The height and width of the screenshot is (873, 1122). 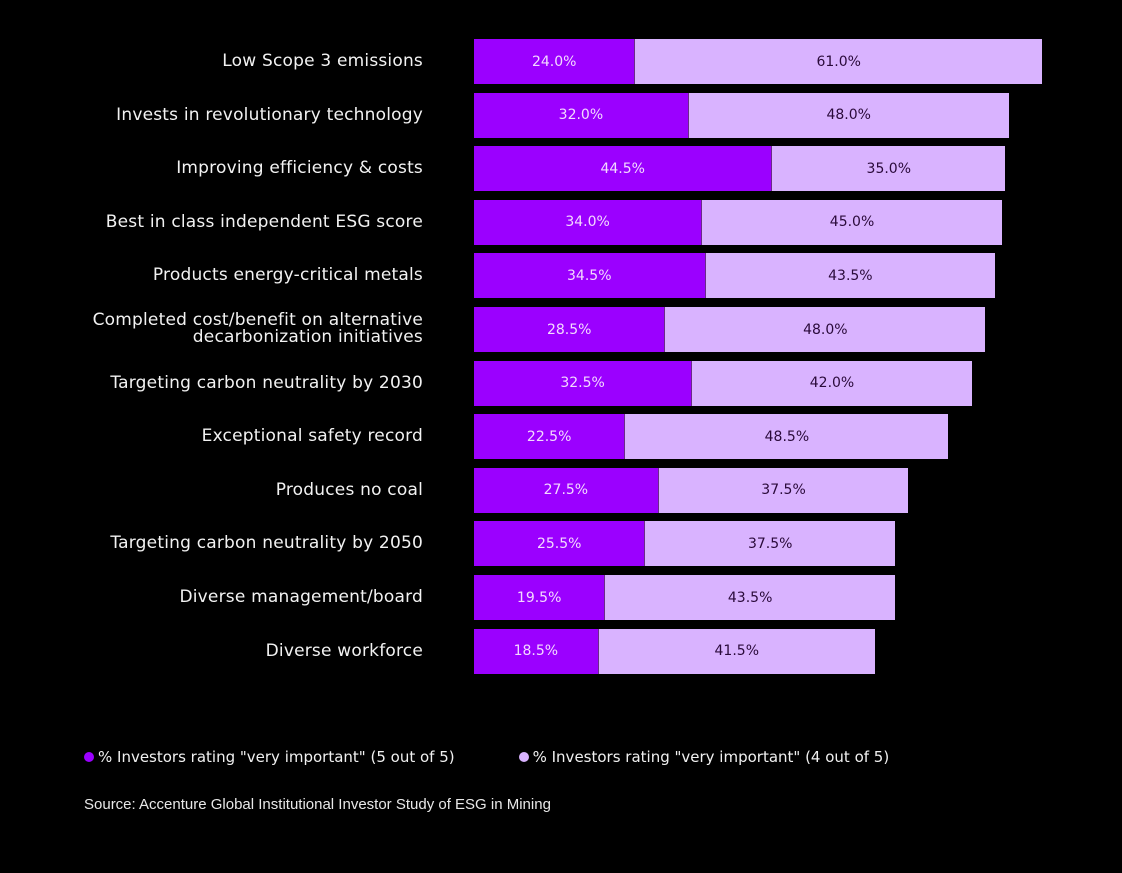 I want to click on data-label: 18.5%, so click(x=536, y=651).